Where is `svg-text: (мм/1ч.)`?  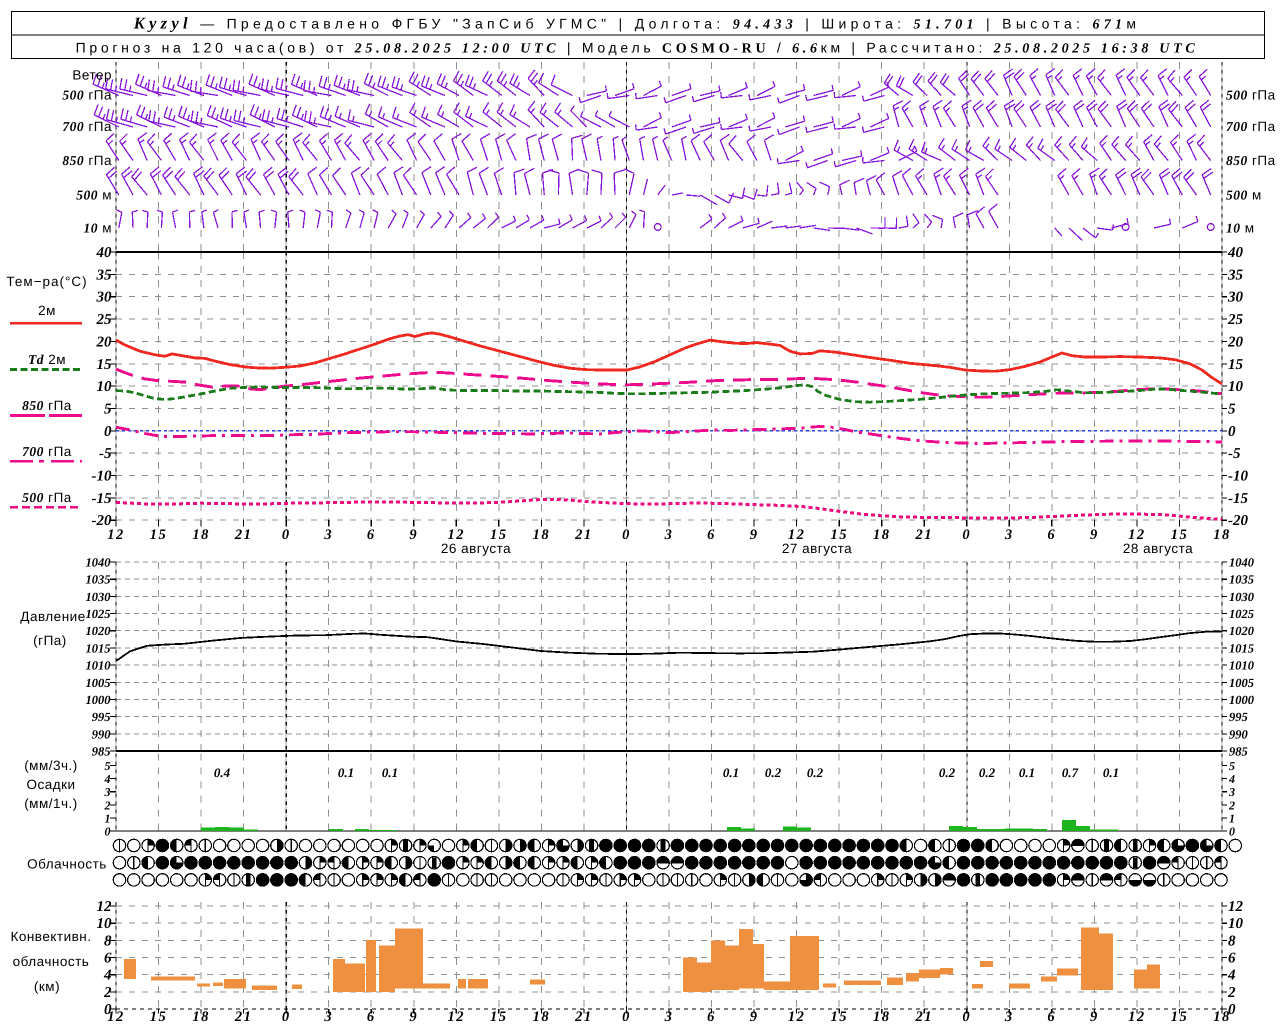
svg-text: (мм/1ч.) is located at coordinates (51, 803).